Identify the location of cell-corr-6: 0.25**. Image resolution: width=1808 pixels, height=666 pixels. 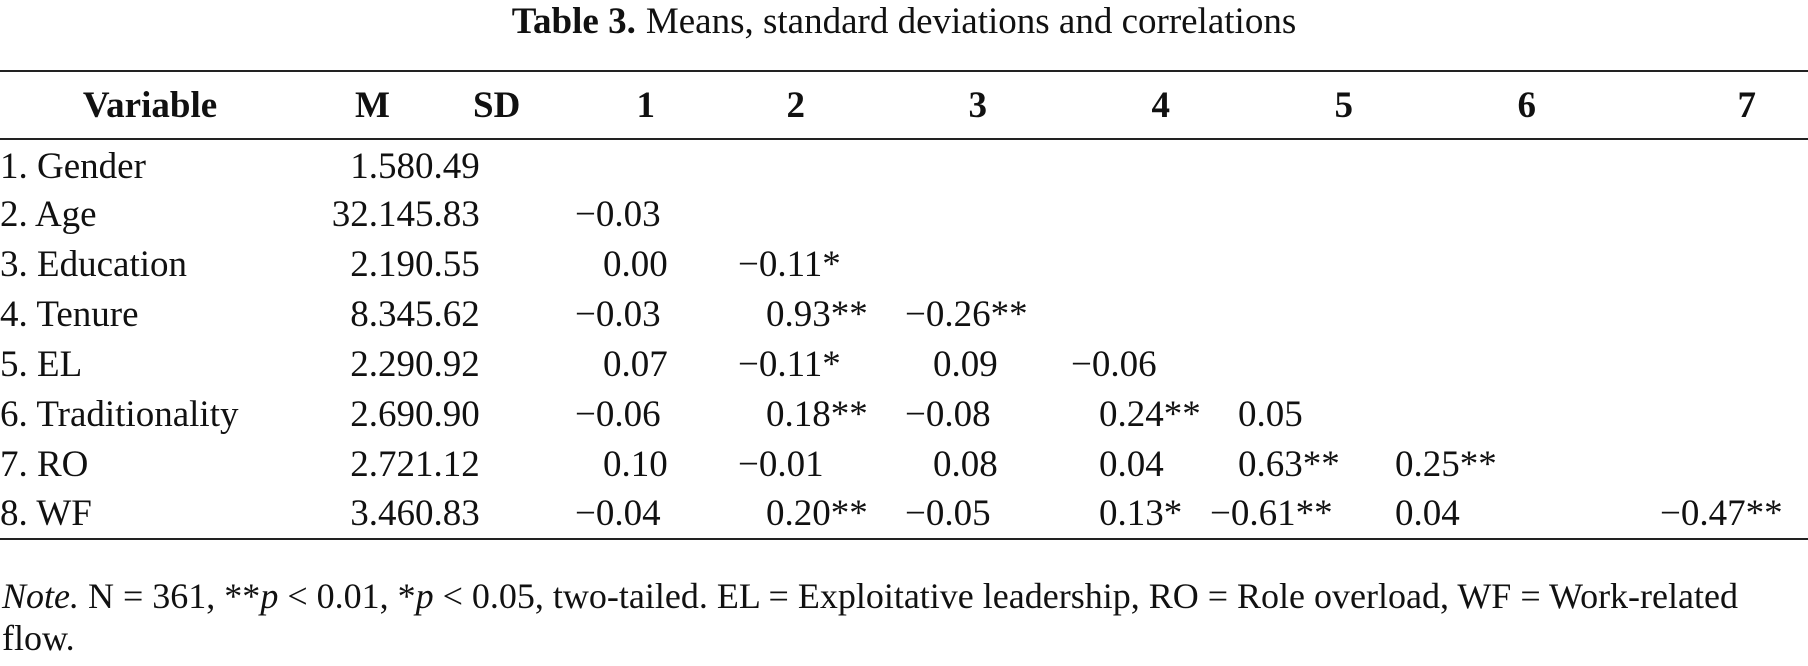
(1446, 464).